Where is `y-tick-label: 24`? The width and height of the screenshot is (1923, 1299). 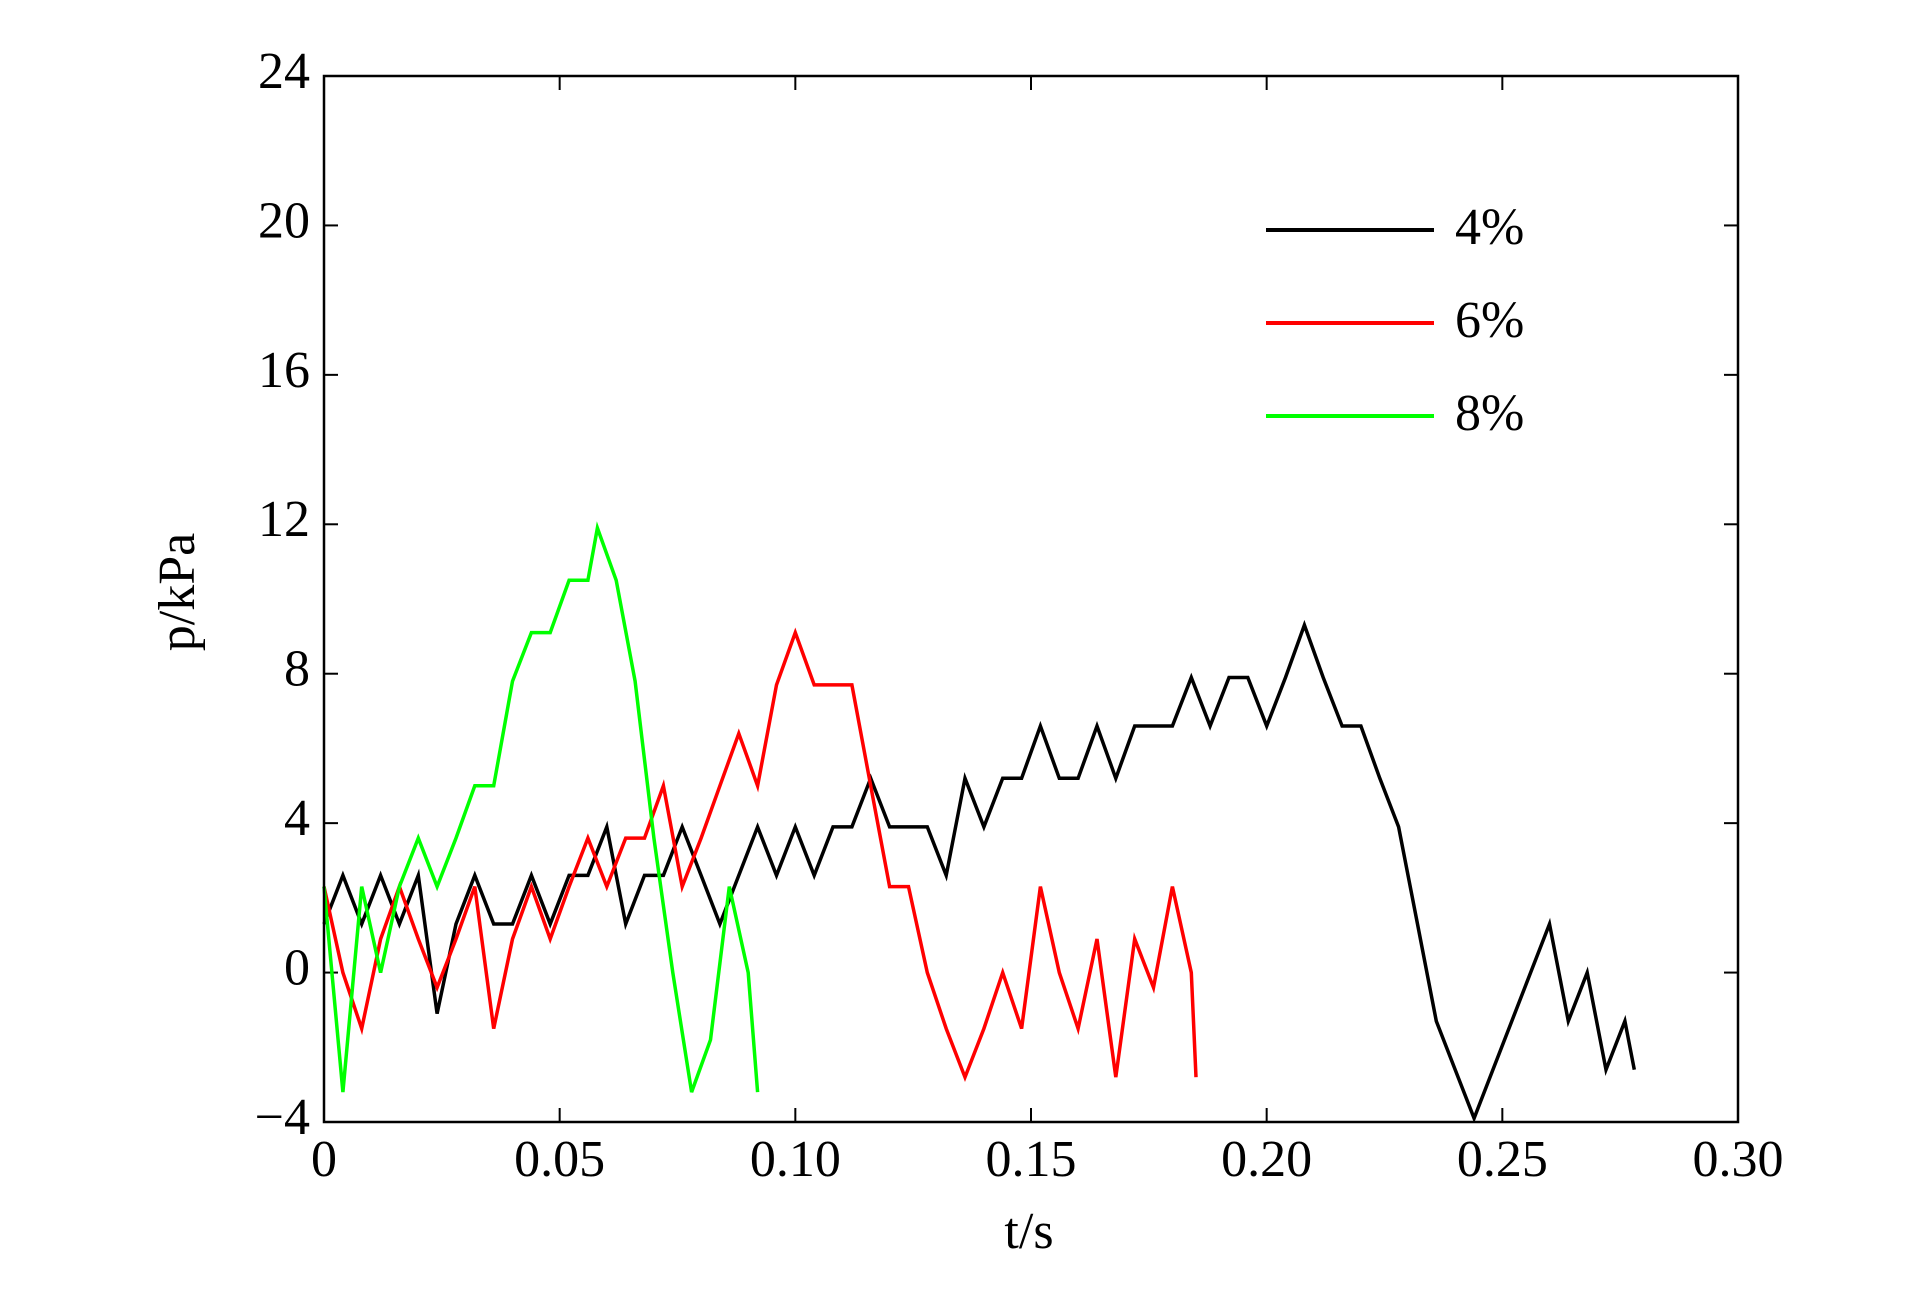
y-tick-label: 24 is located at coordinates (284, 71).